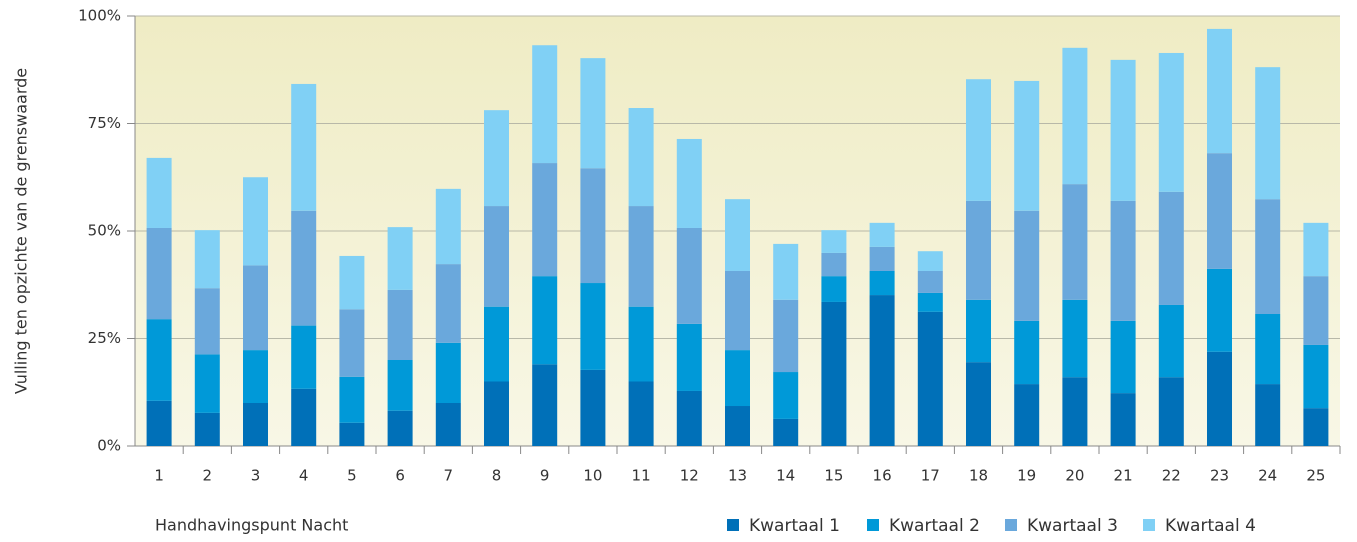  I want to click on y-tick-label: 100%, so click(99, 16).